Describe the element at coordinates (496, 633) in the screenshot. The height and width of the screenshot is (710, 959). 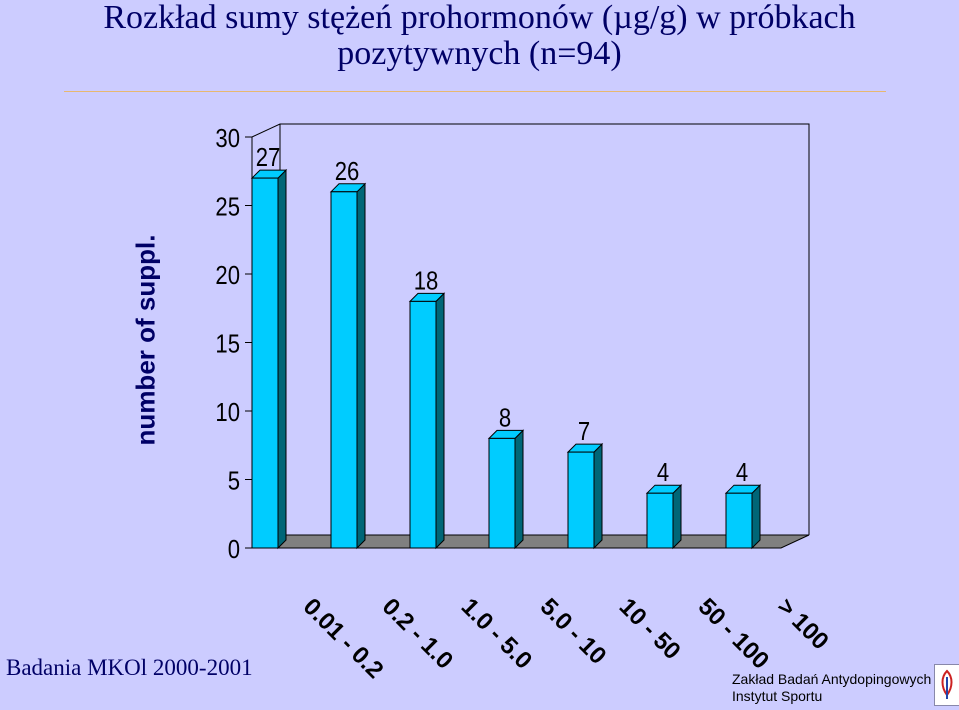
I see `x-tick-label: 1.0 - 5.0` at that location.